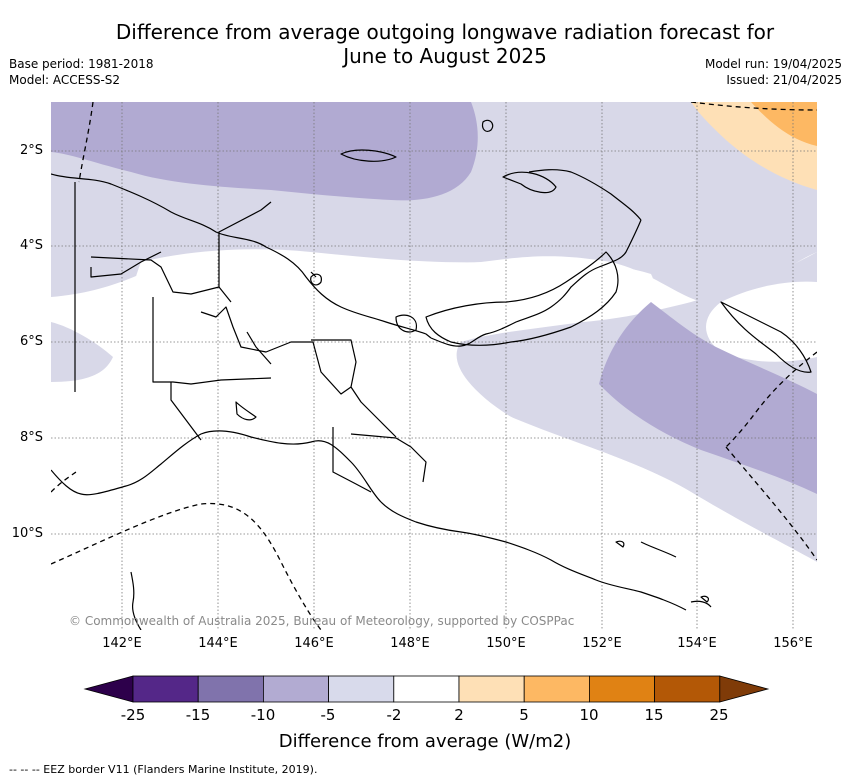 This screenshot has width=850, height=781. Describe the element at coordinates (218, 643) in the screenshot. I see `lon-label-144e: 144°E` at that location.